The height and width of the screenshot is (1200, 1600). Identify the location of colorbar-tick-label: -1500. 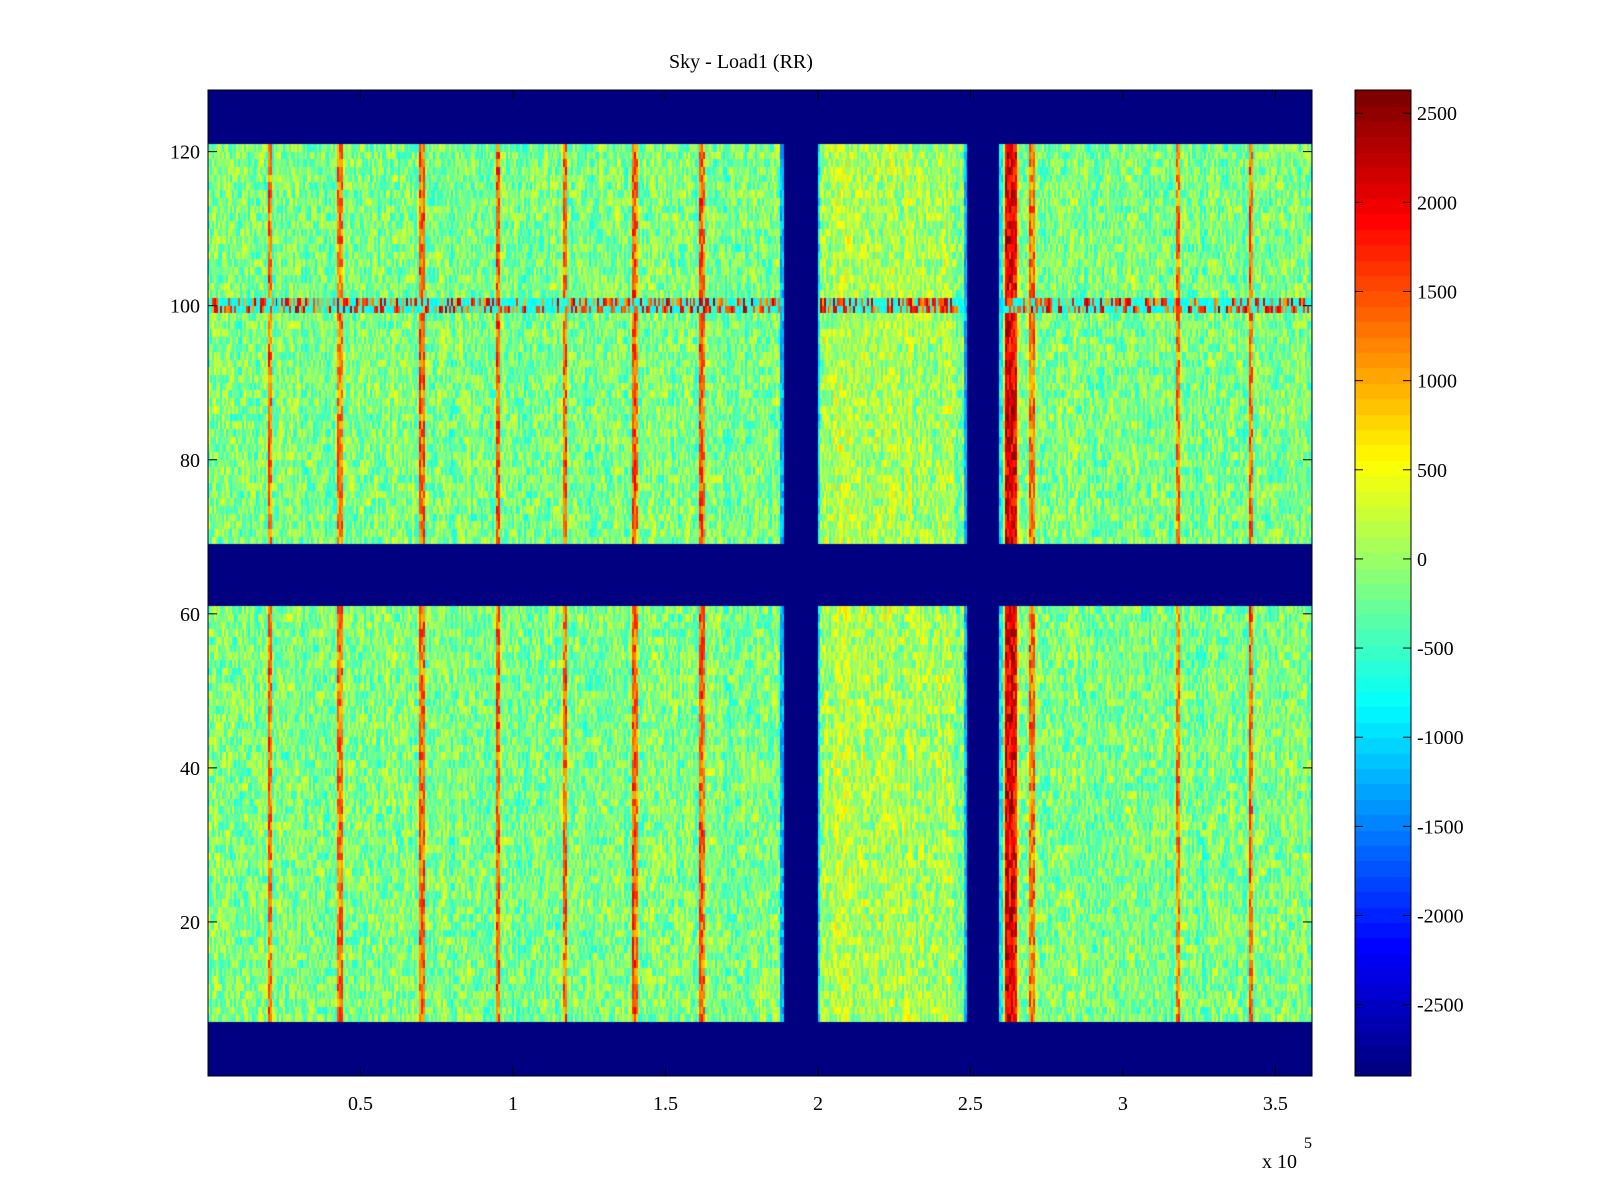
(1440, 827).